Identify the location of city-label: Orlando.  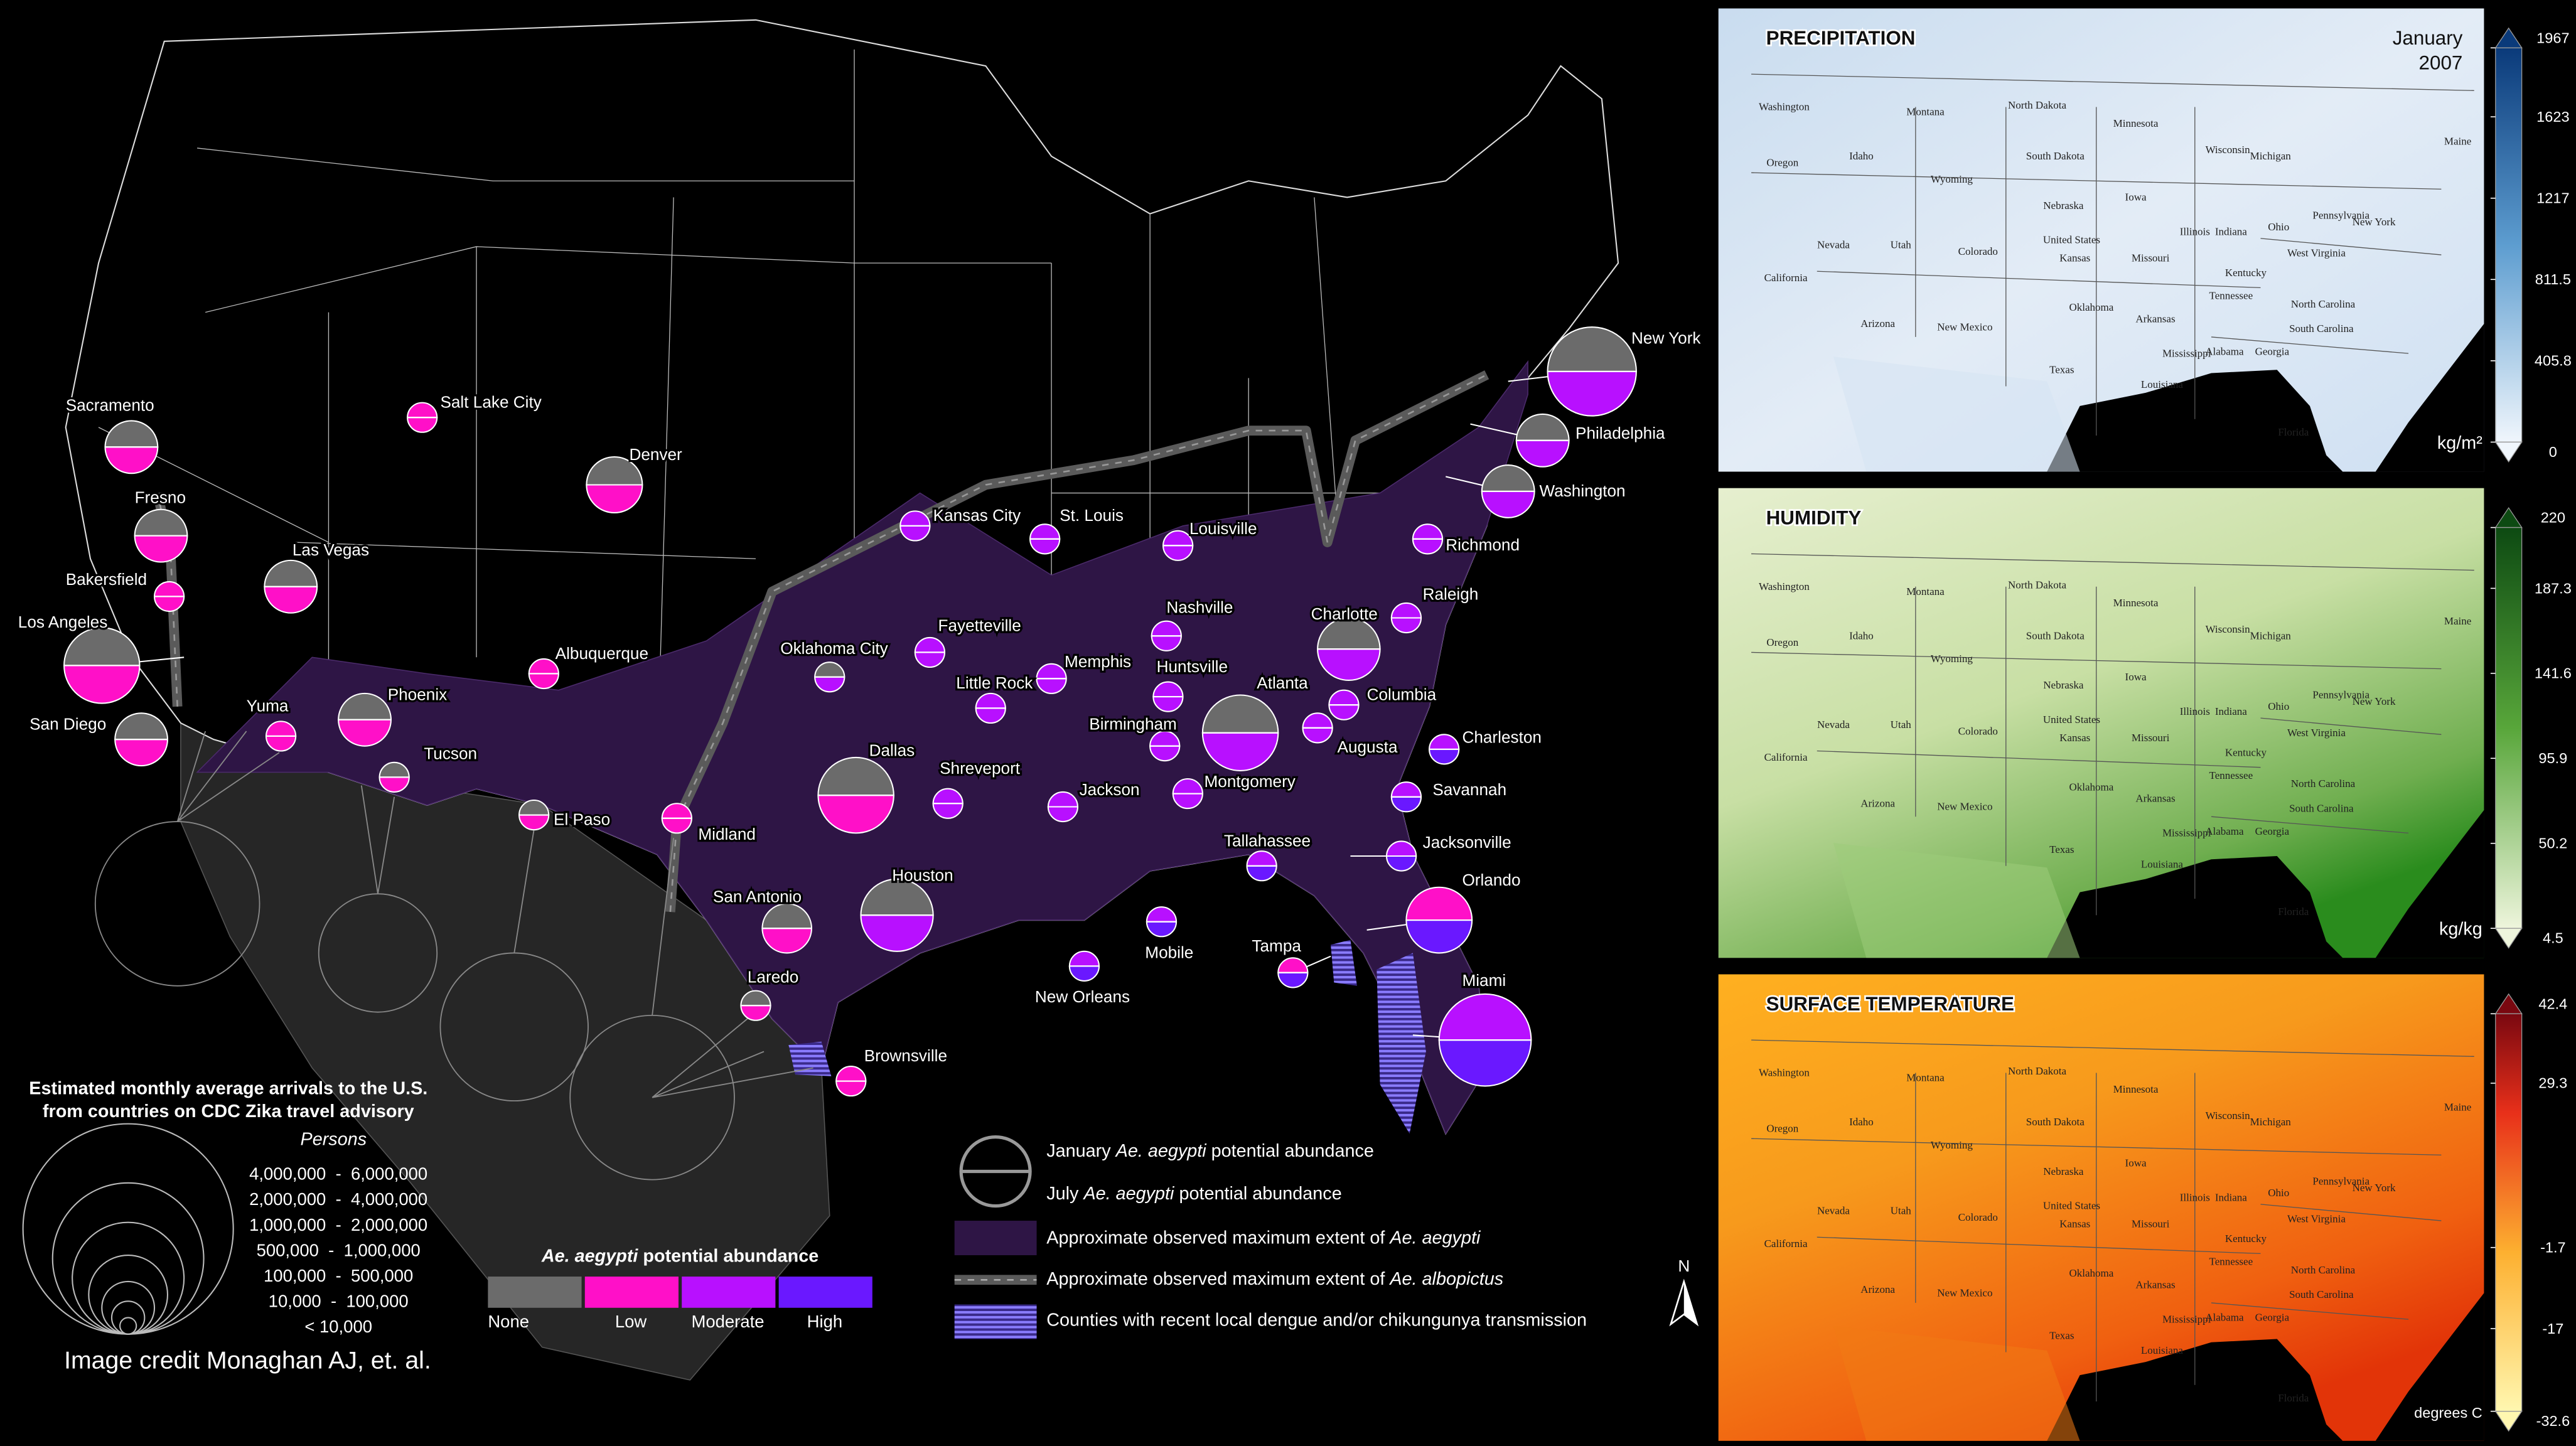
(1491, 879).